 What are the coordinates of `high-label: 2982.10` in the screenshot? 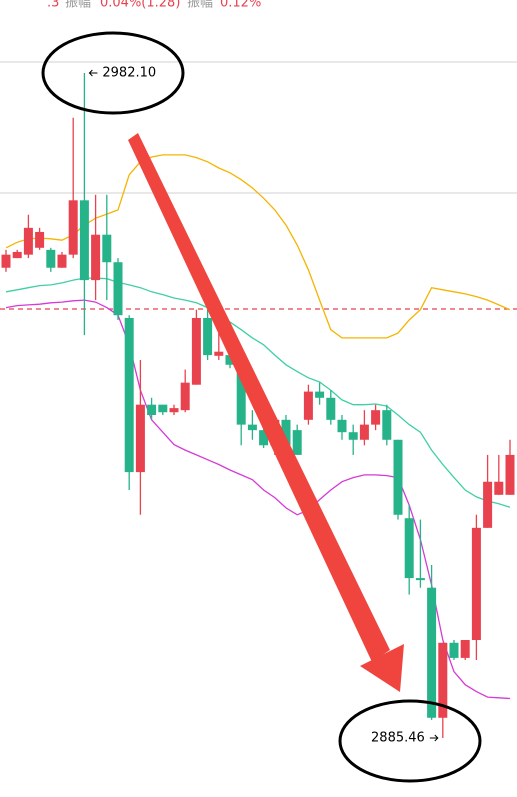 It's located at (129, 73).